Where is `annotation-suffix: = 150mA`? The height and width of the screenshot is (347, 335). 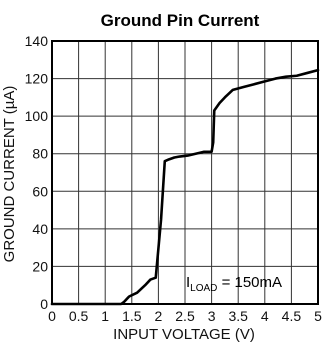
annotation-suffix: = 150mA is located at coordinates (249, 282).